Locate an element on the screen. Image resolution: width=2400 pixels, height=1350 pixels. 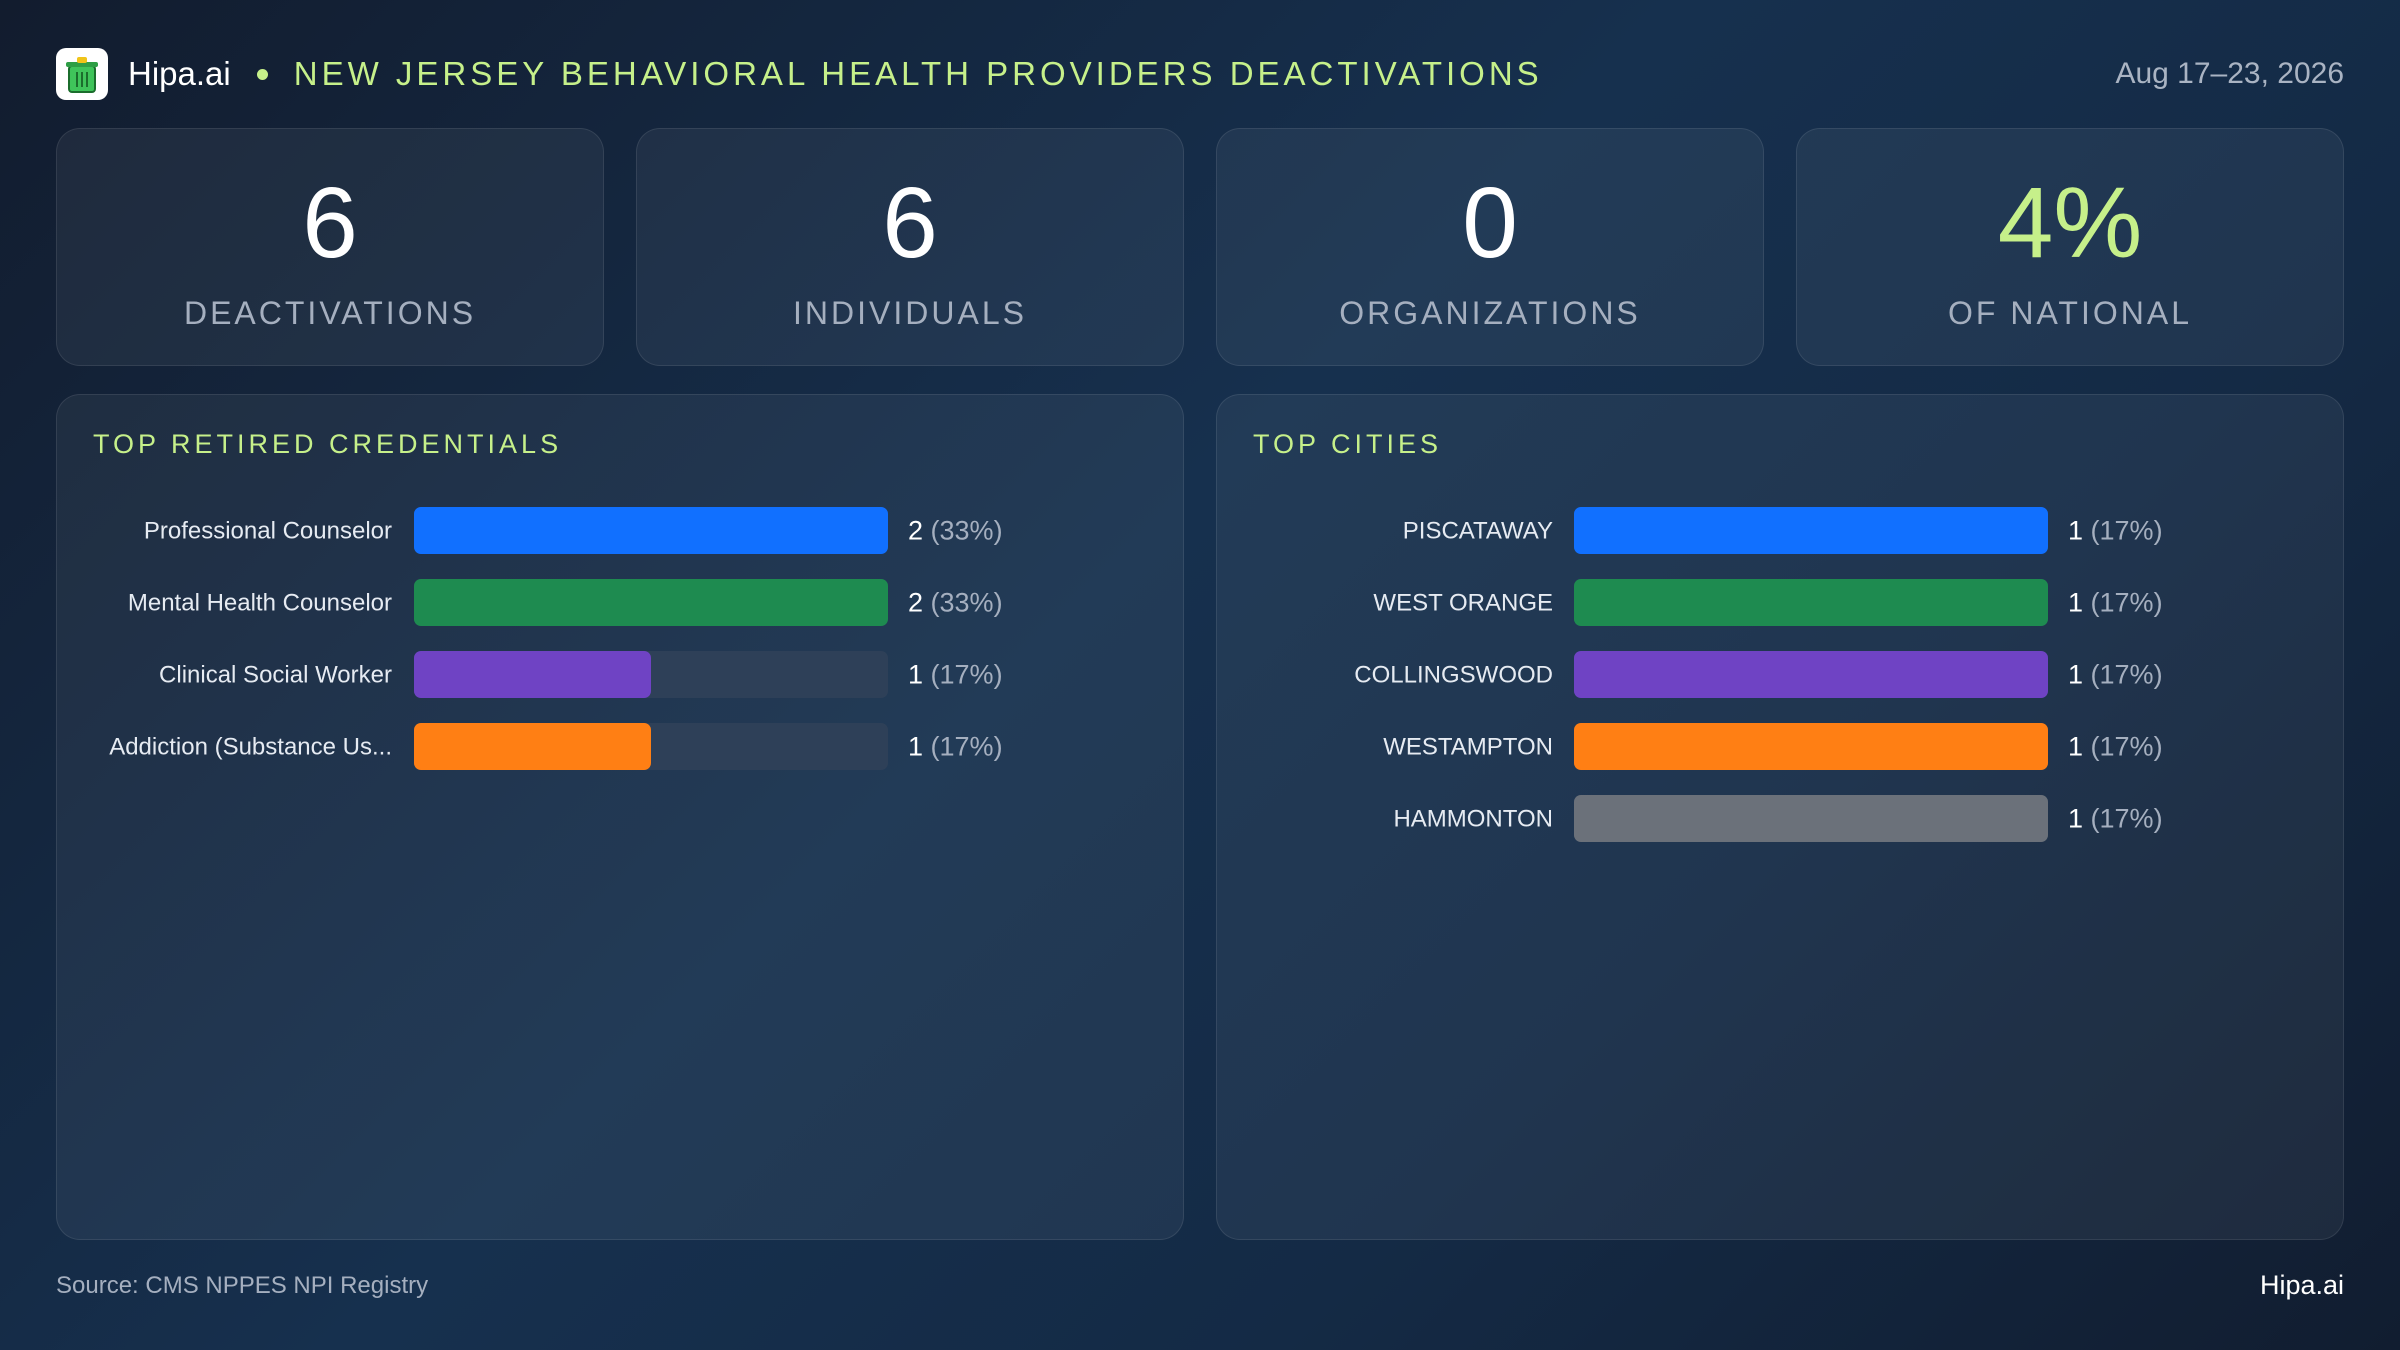
stat-card-individuals: 6 INDIVIDUALS is located at coordinates (910, 247).